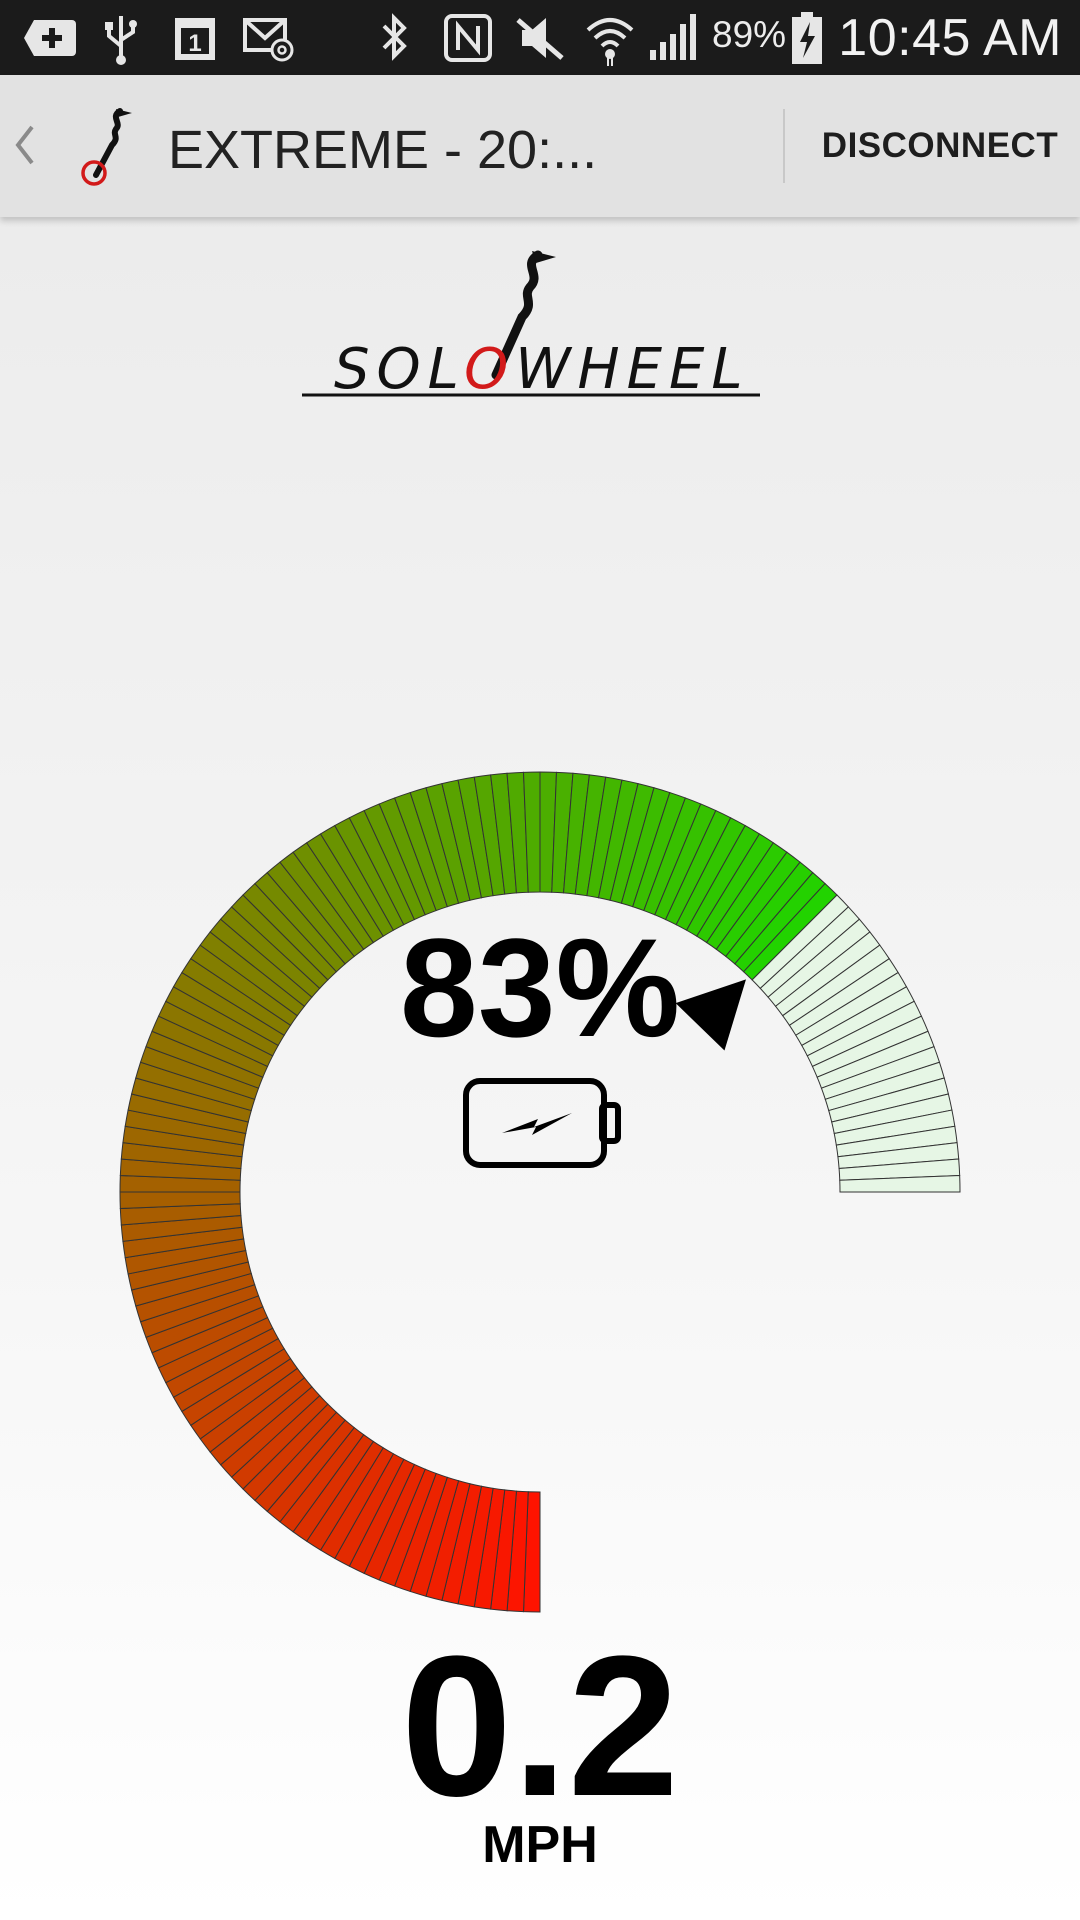 Image resolution: width=1080 pixels, height=1920 pixels. I want to click on solowheel-logo: SOLOWHEEL, so click(540, 324).